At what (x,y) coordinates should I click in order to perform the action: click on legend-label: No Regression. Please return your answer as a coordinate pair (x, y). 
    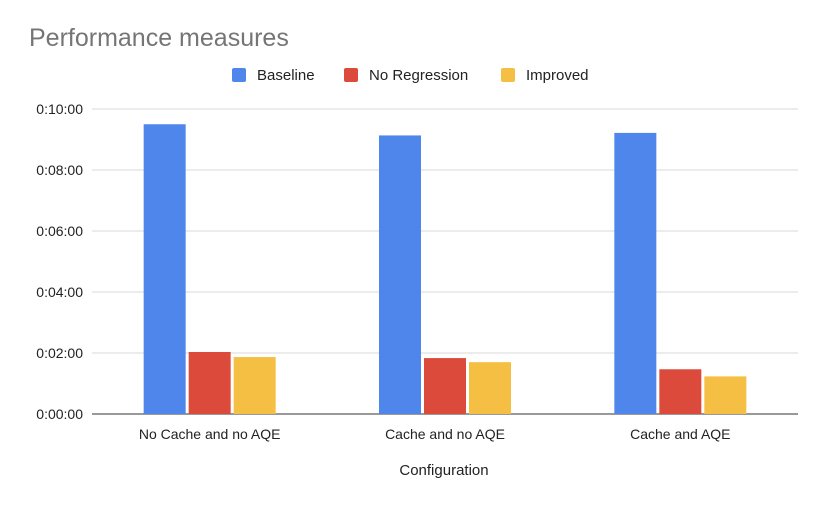
    Looking at the image, I should click on (418, 75).